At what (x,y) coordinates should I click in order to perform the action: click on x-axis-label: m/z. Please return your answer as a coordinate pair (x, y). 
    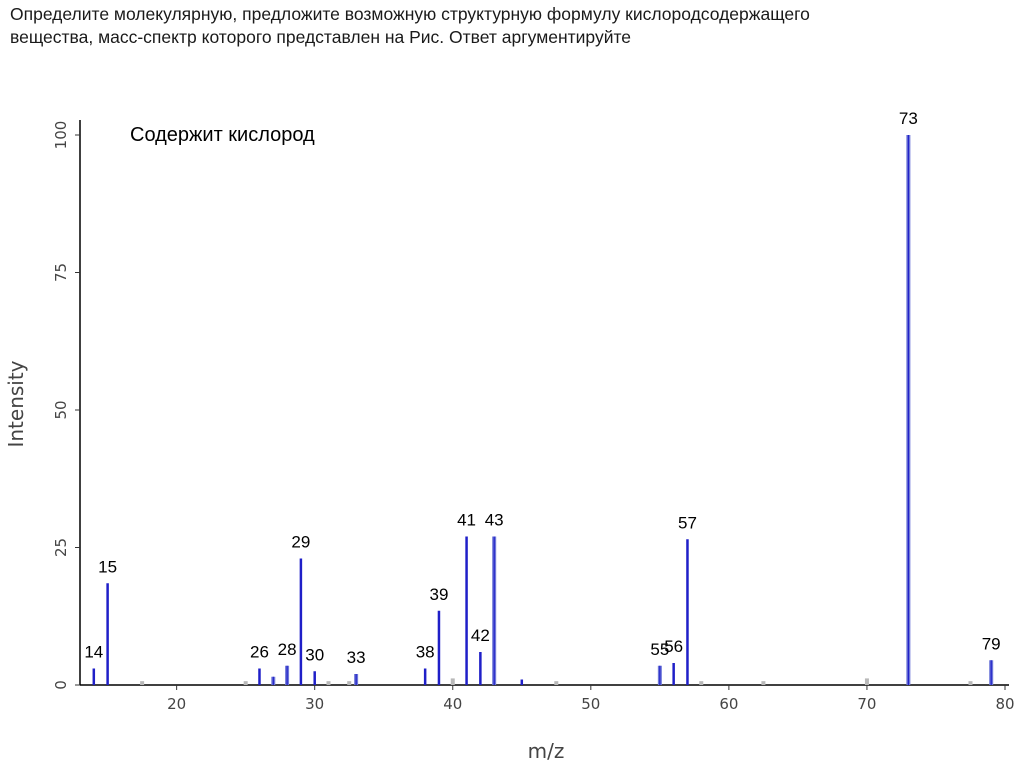
    Looking at the image, I should click on (546, 751).